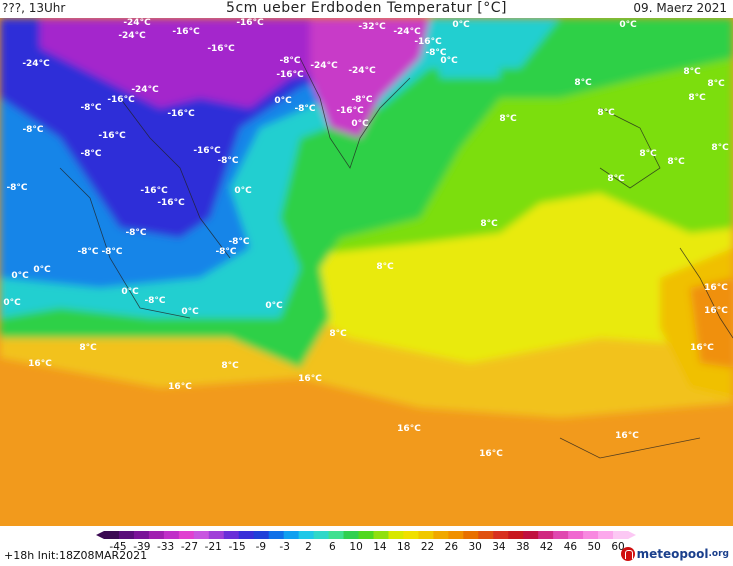 The width and height of the screenshot is (733, 566). Describe the element at coordinates (356, 547) in the screenshot. I see `color-legend-label: 10` at that location.